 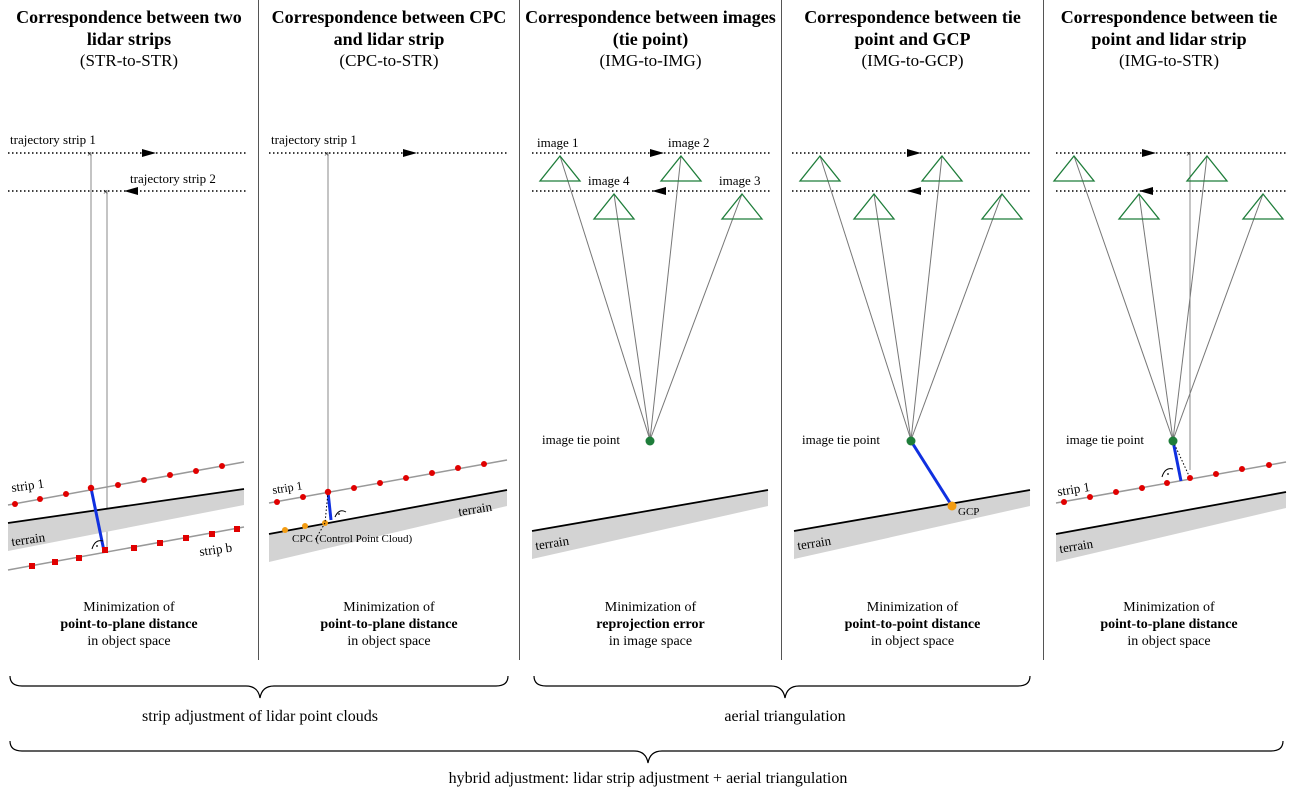 I want to click on panel-title: Correspondence between tie point and GCP, so click(x=912, y=28).